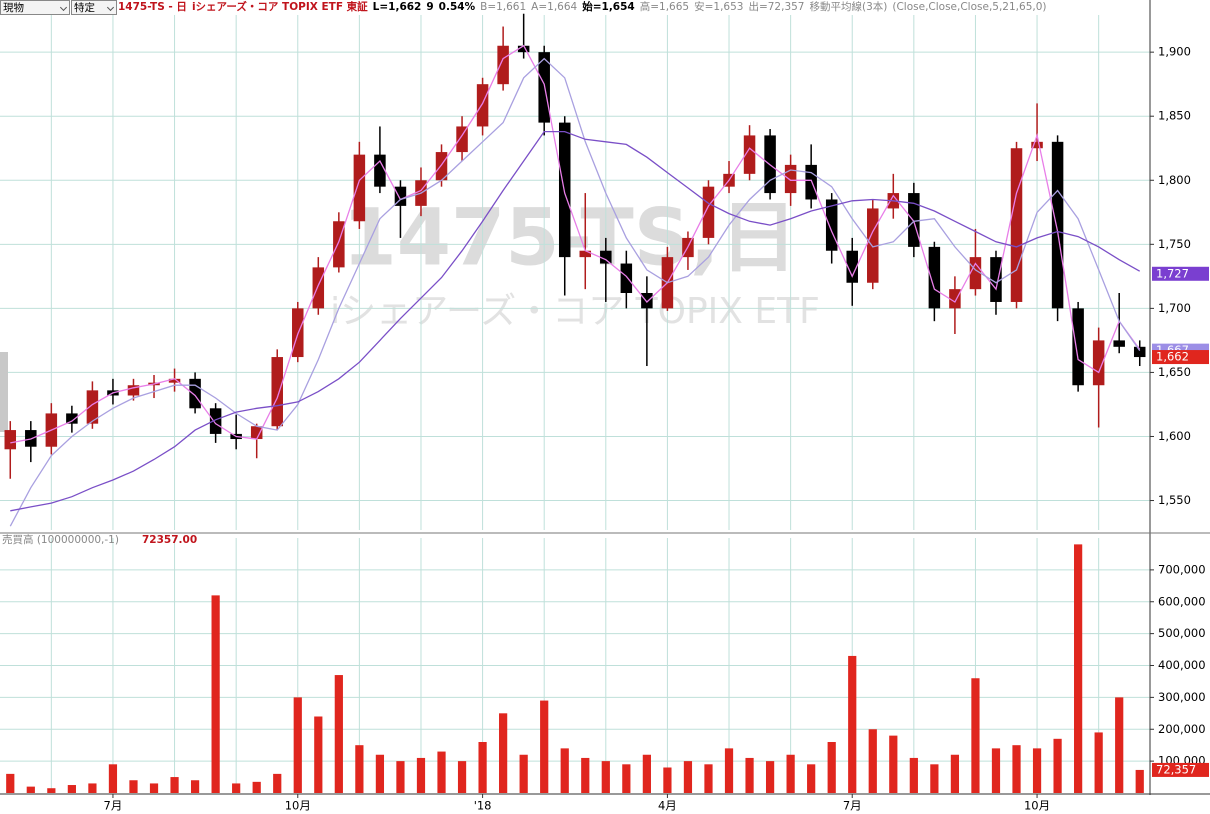  Describe the element at coordinates (397, 7) in the screenshot. I see `last: L=1,662` at that location.